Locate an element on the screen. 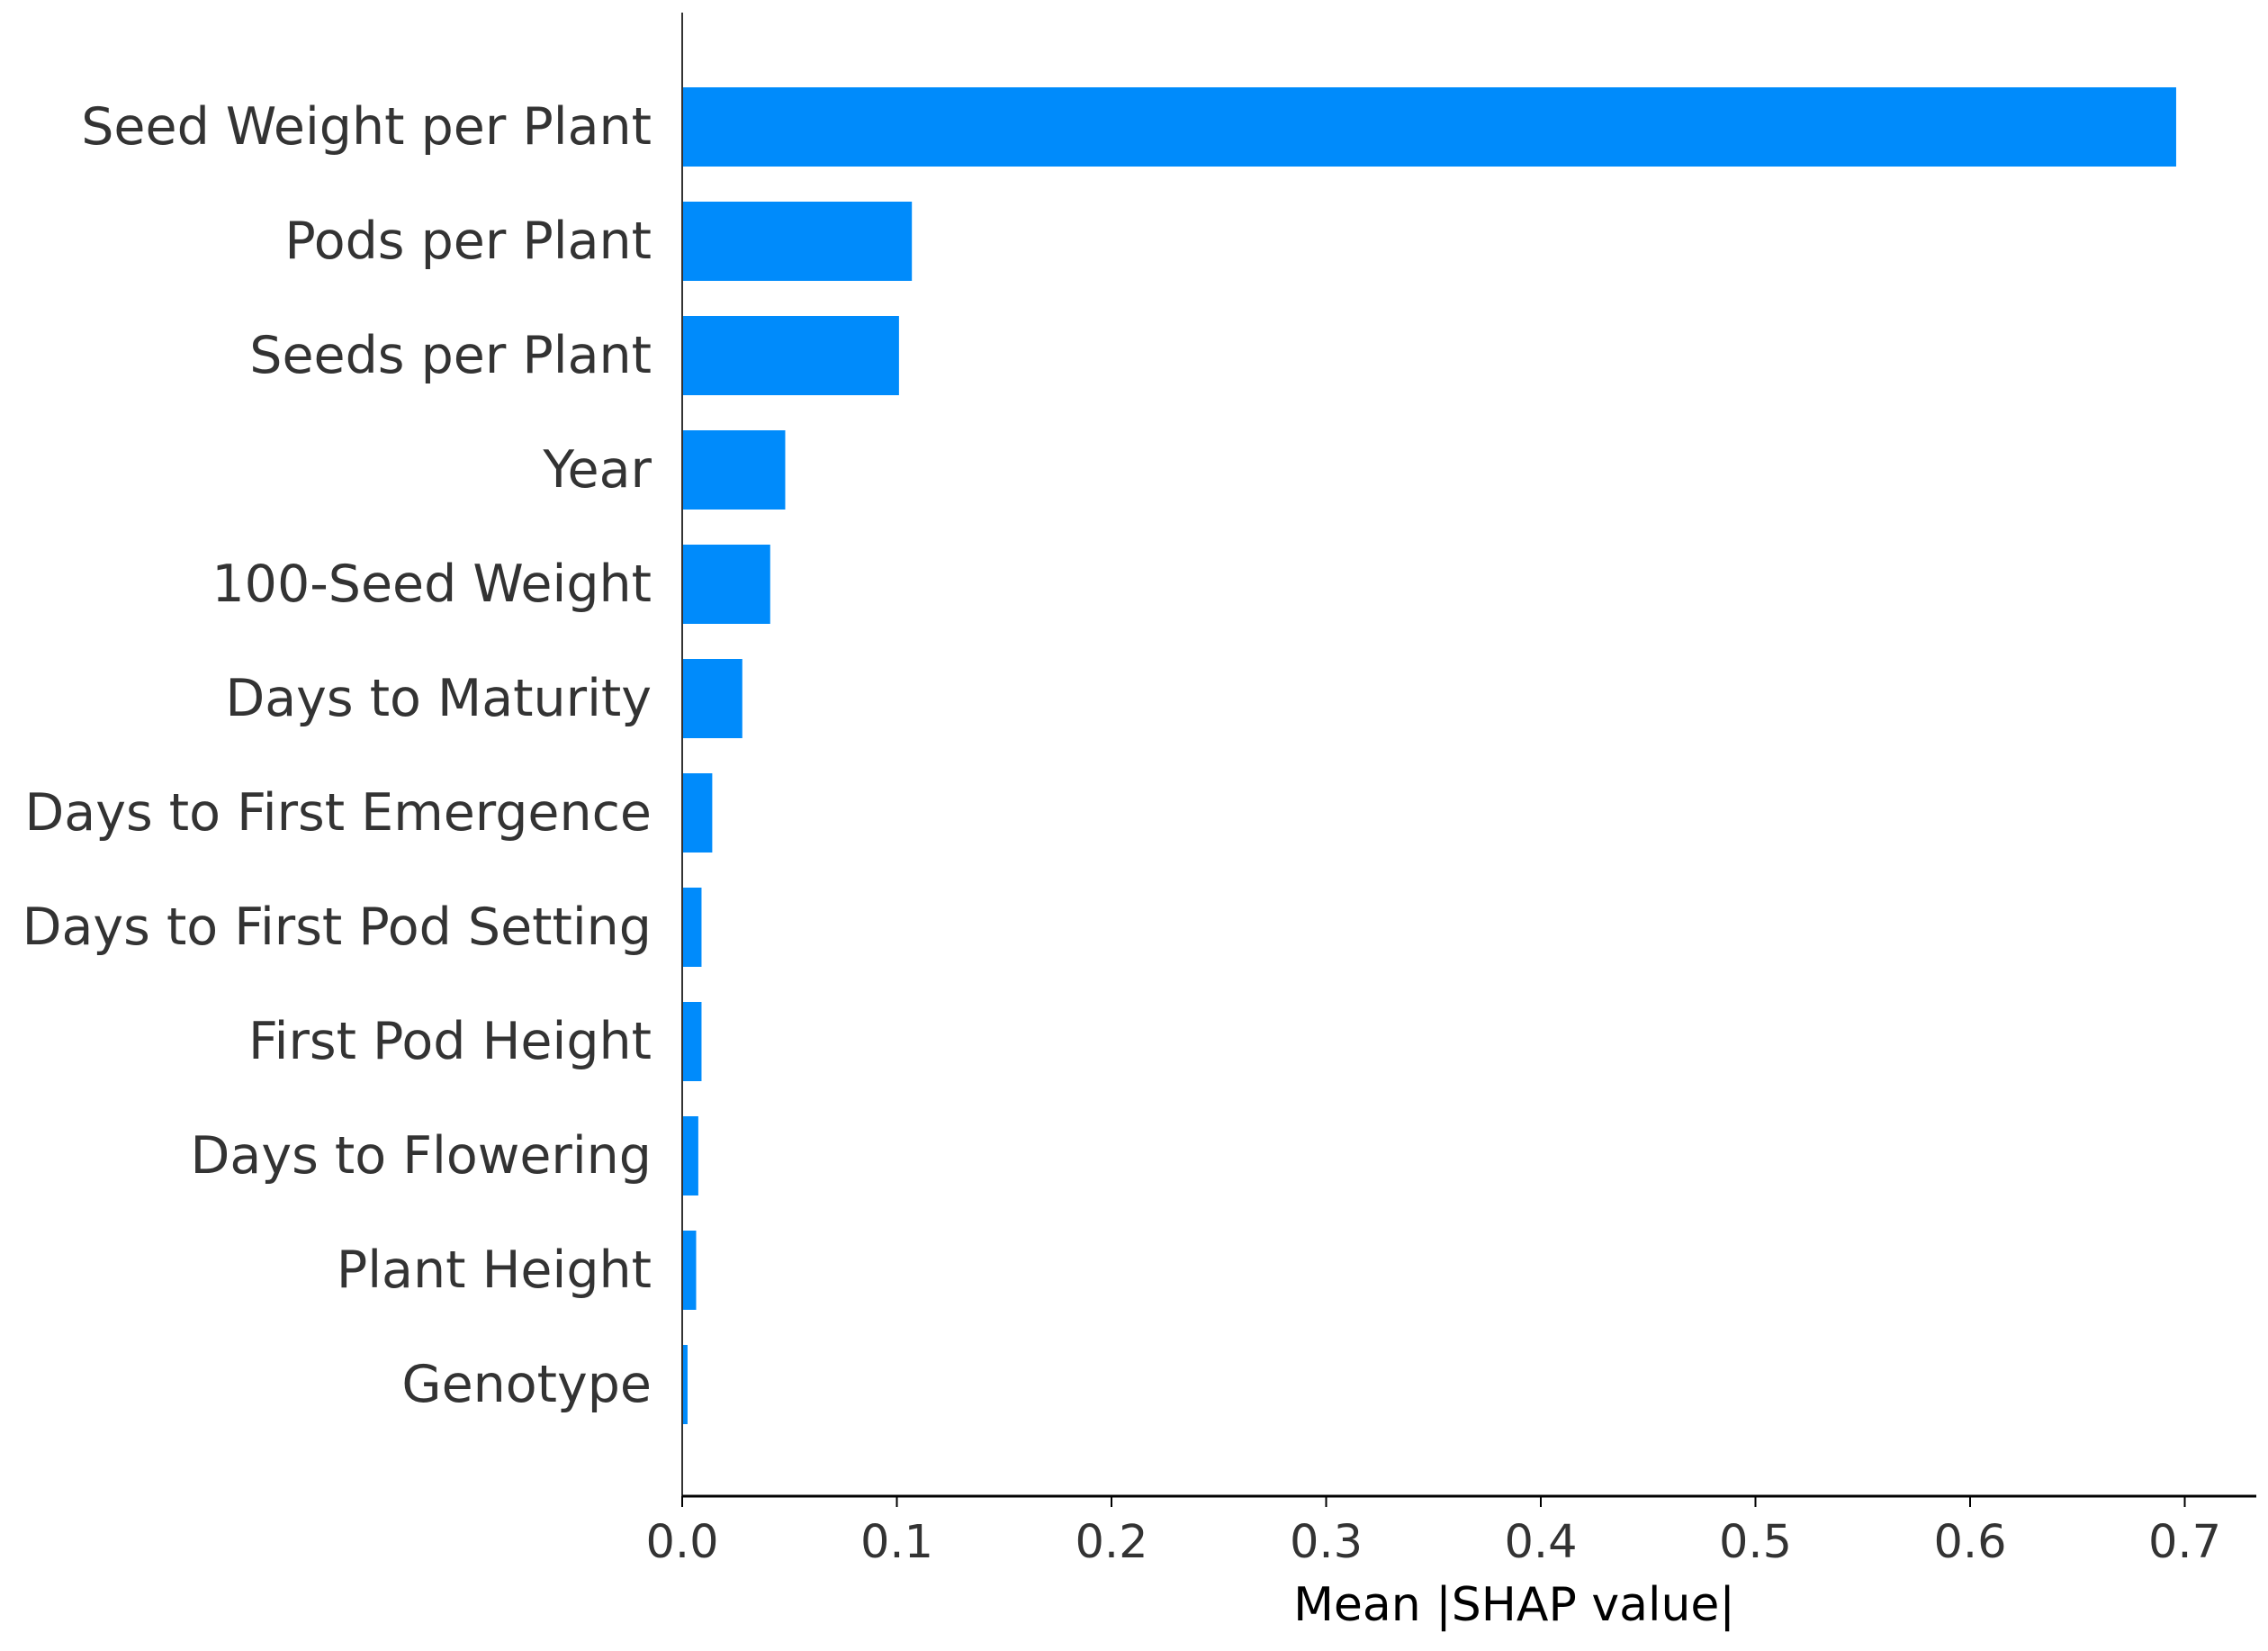 The height and width of the screenshot is (1651, 2268). category-label: First Pod Height is located at coordinates (450, 1041).